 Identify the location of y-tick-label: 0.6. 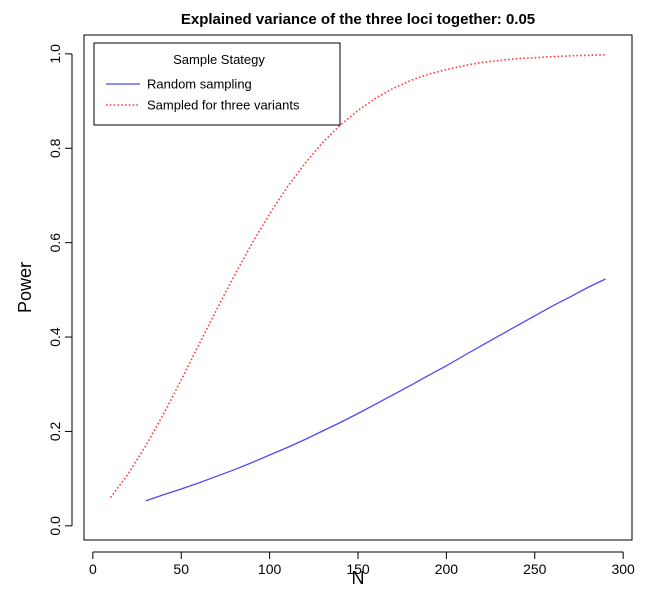
(55, 243).